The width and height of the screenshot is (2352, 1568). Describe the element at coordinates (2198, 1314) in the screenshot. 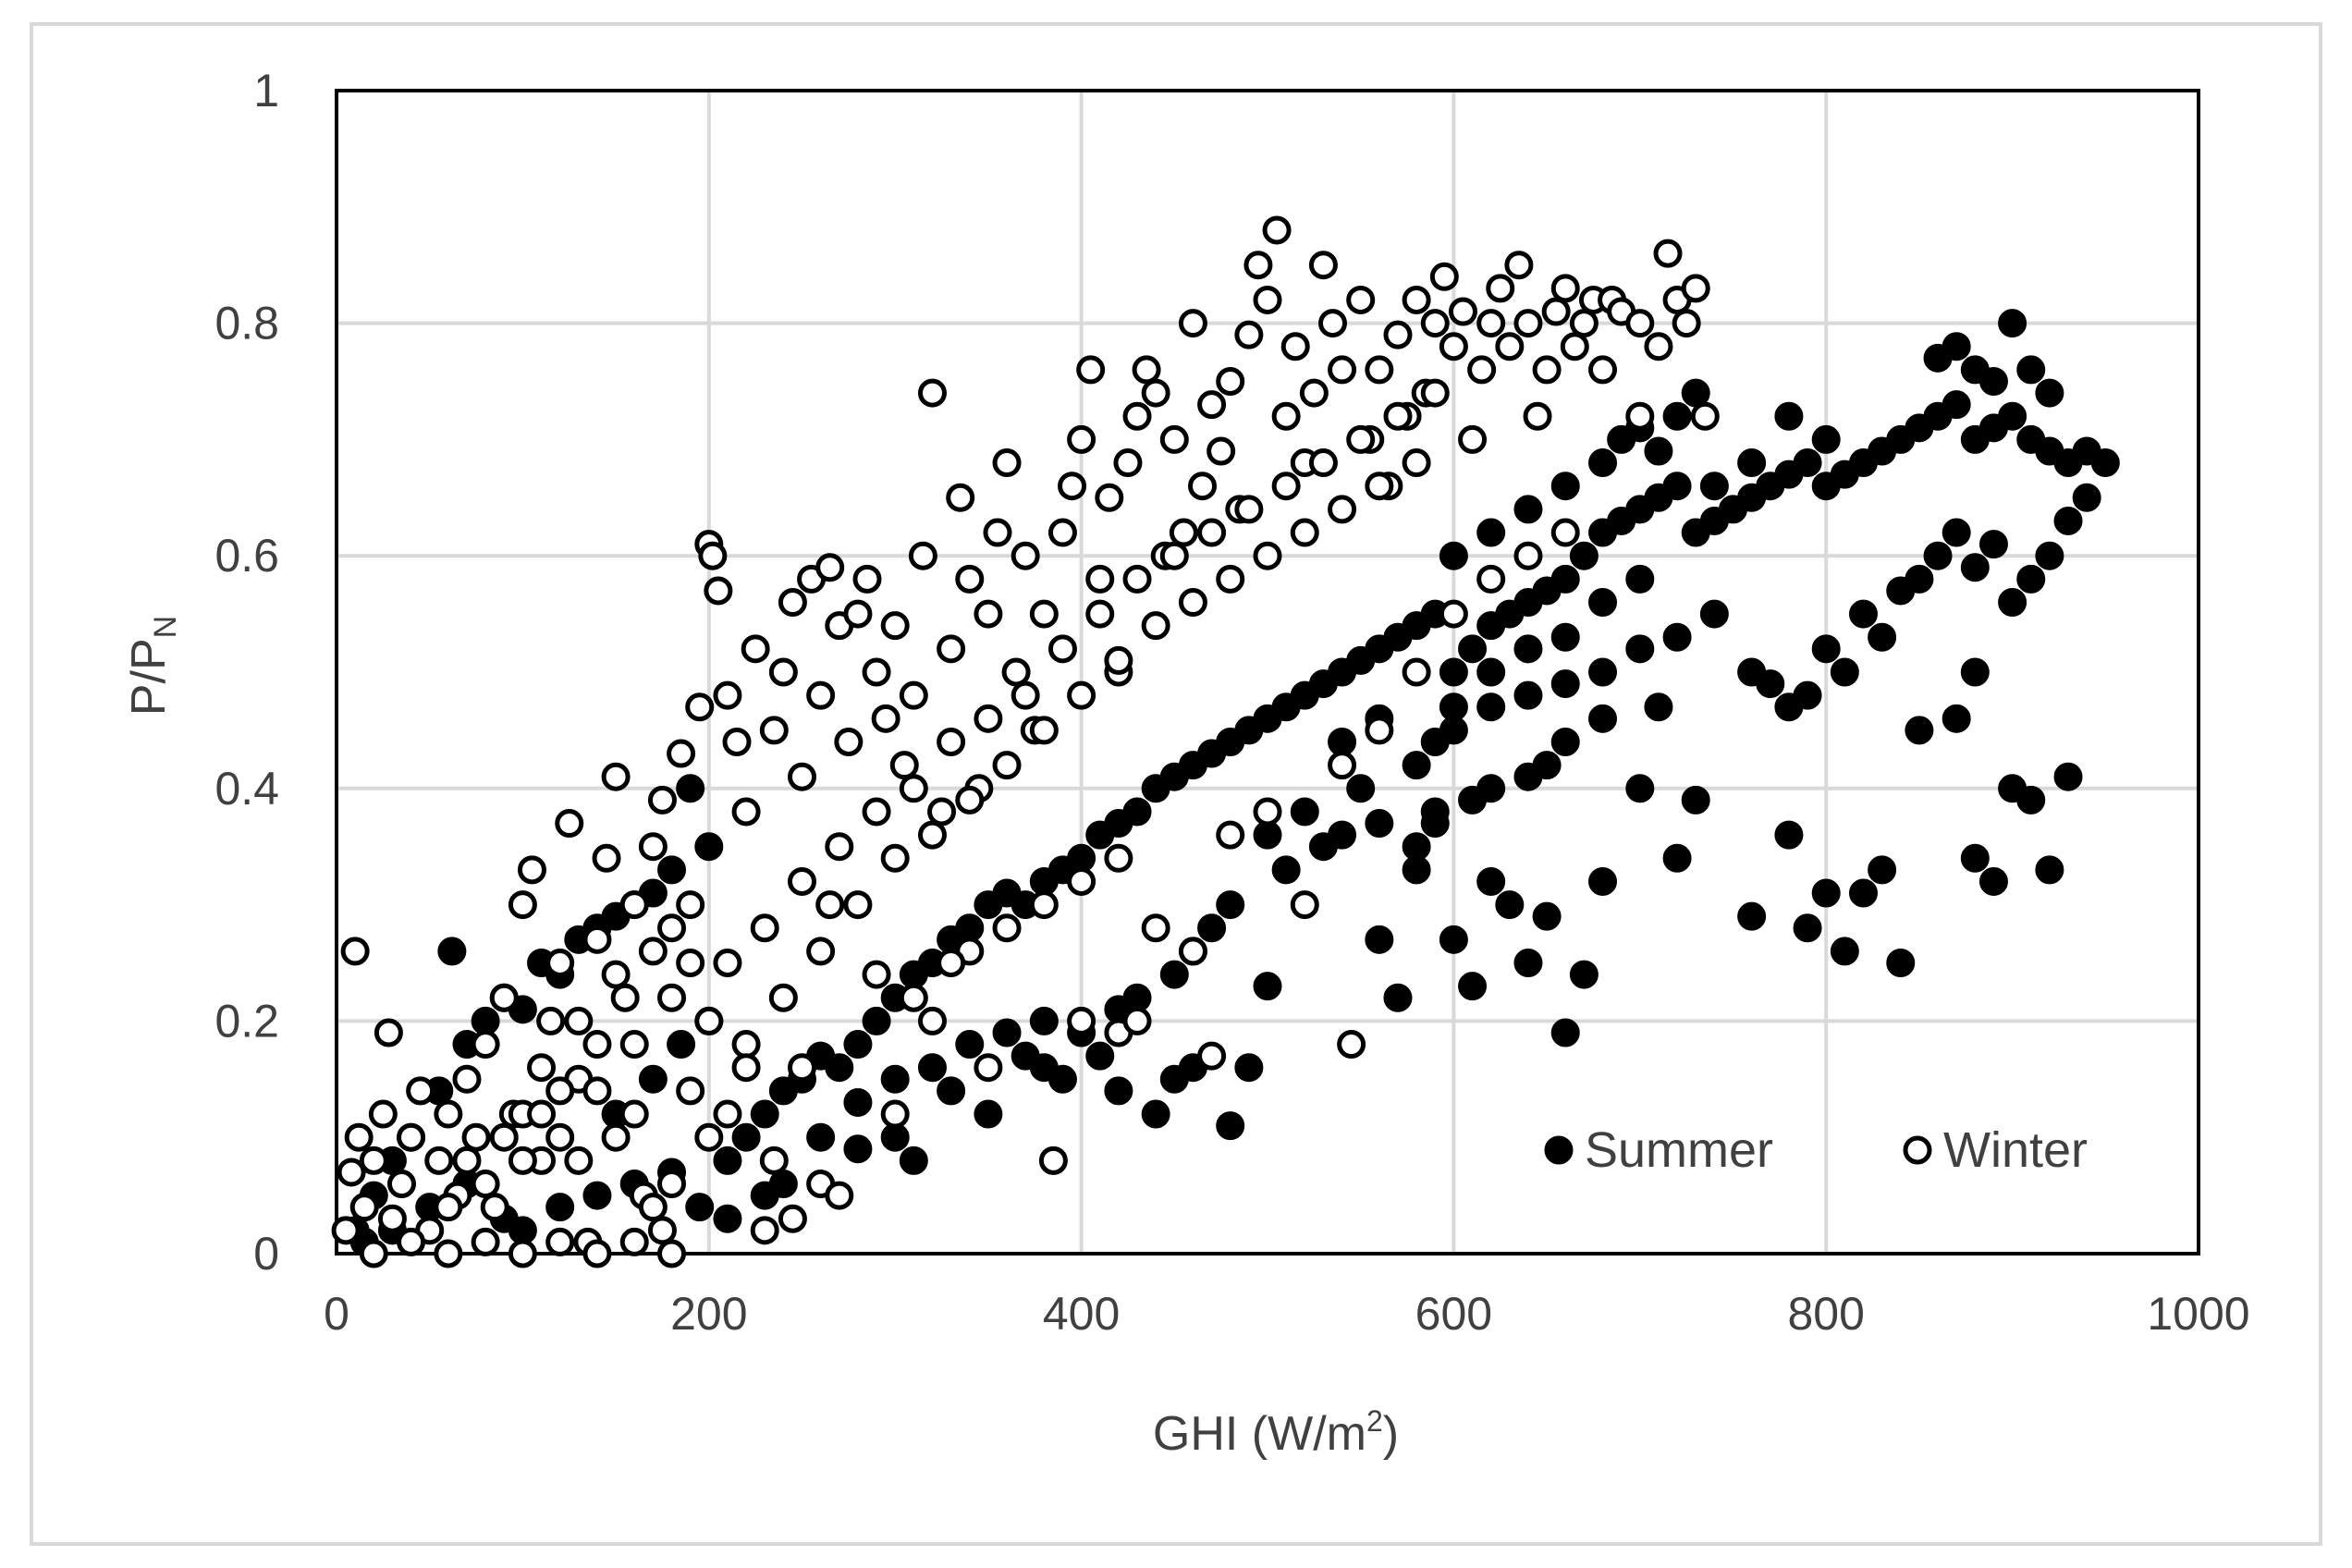

I see `x-tick-label: 1000` at that location.